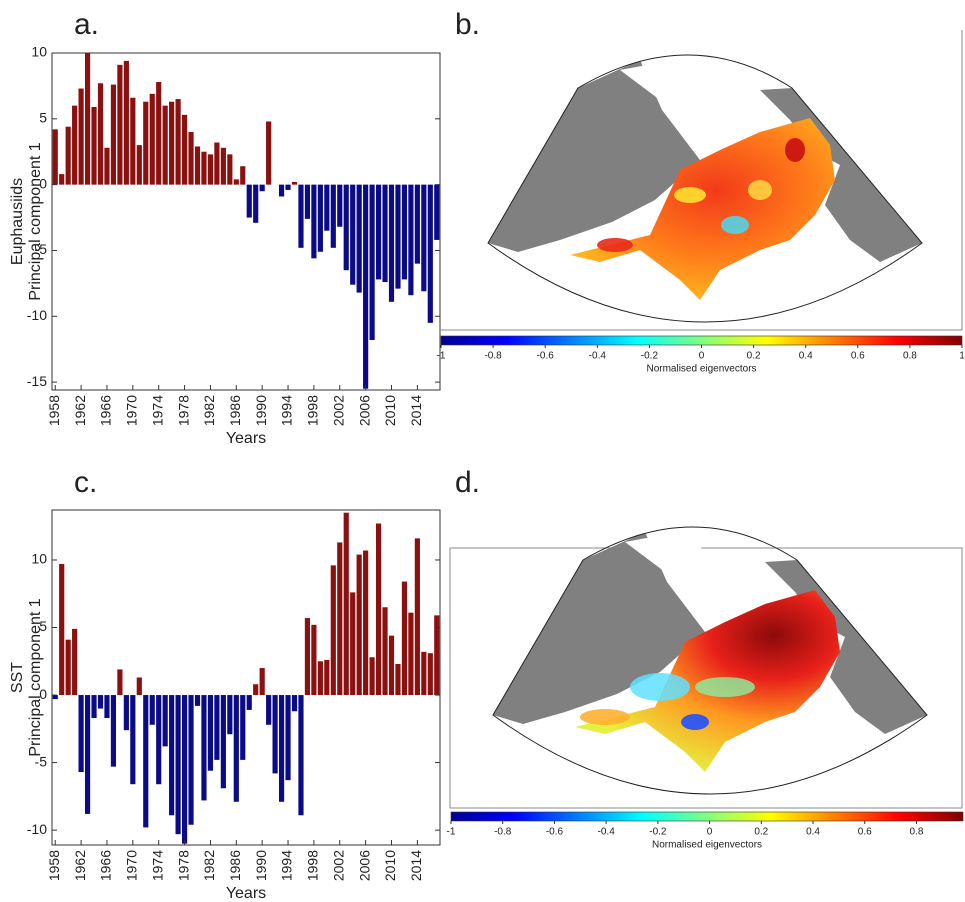 The height and width of the screenshot is (902, 965). I want to click on y-axis-label: SST, so click(17, 677).